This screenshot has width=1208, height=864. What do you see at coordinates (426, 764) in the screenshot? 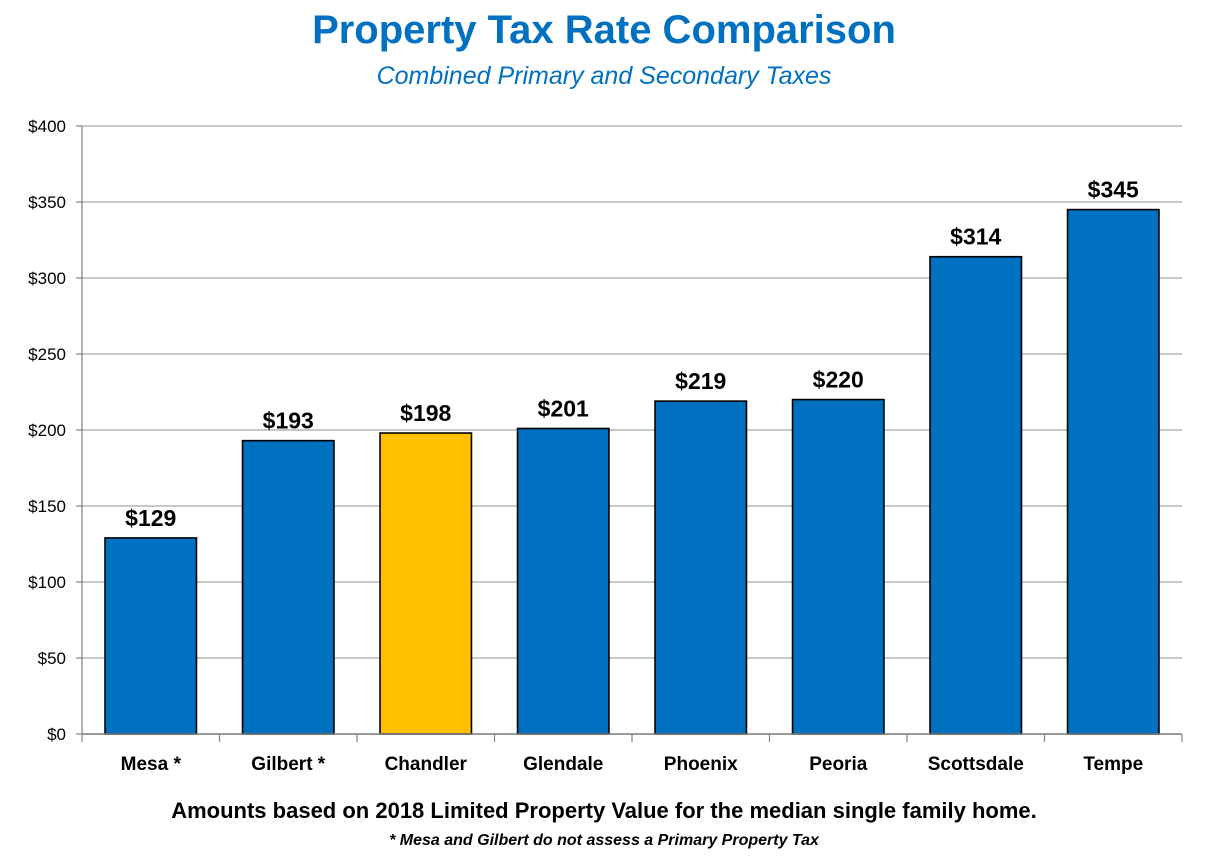
I see `x-tick-label: Chandler` at bounding box center [426, 764].